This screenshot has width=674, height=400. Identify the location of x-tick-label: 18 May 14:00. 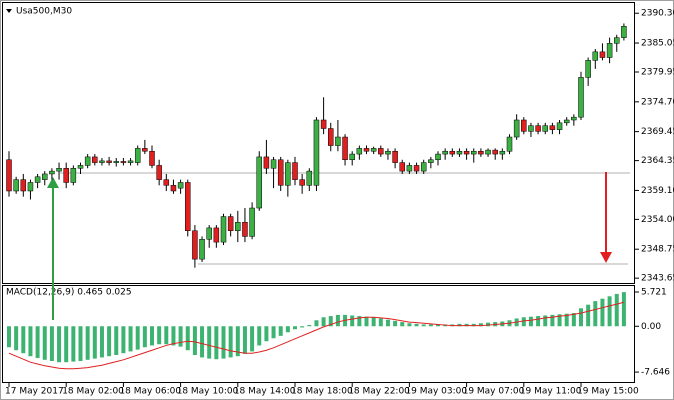
(265, 392).